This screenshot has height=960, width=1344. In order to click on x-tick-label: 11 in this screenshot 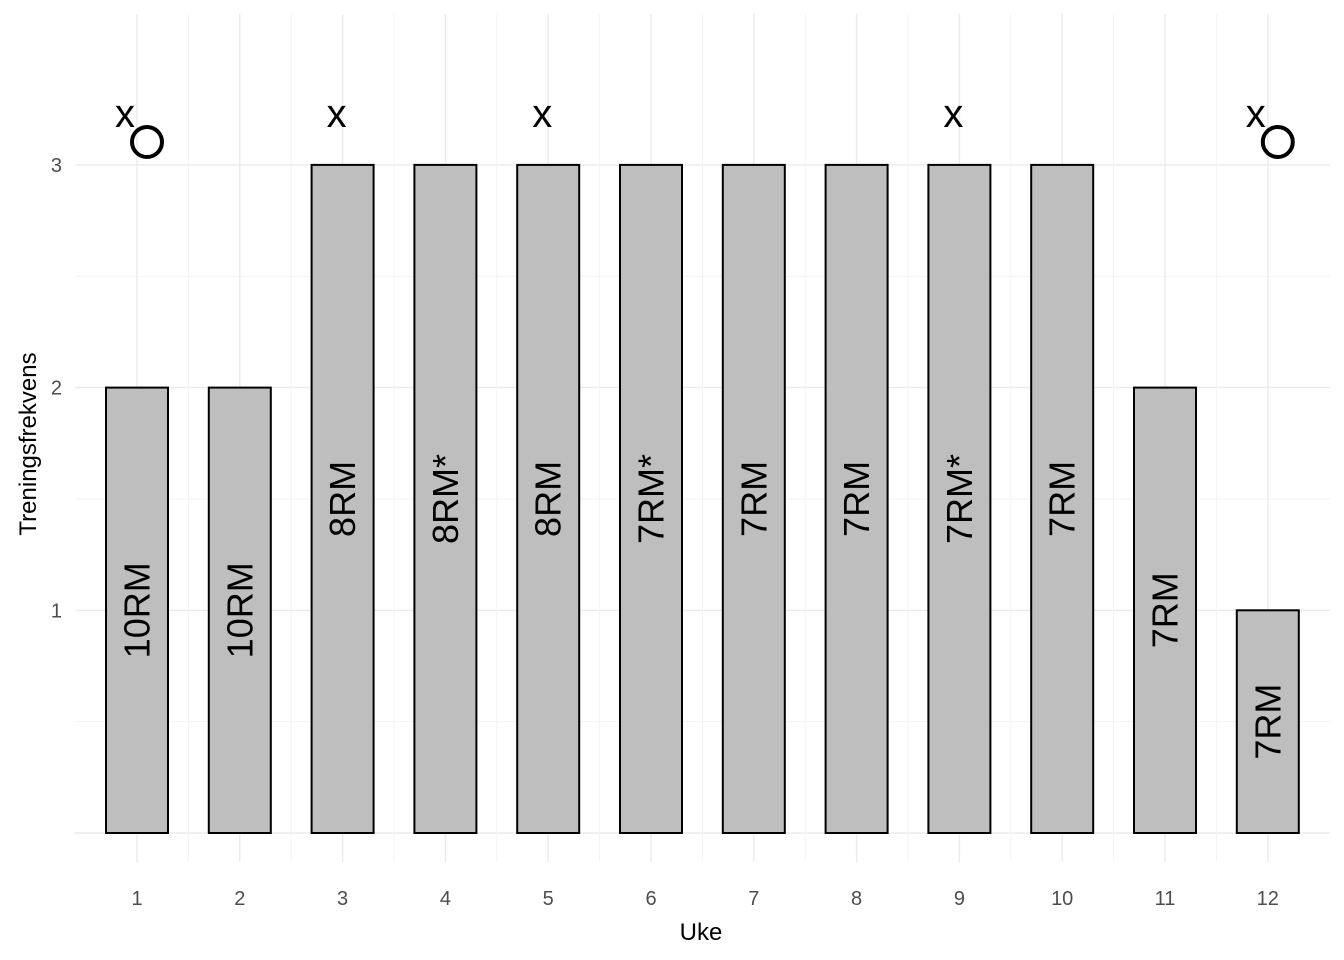, I will do `click(1165, 899)`.